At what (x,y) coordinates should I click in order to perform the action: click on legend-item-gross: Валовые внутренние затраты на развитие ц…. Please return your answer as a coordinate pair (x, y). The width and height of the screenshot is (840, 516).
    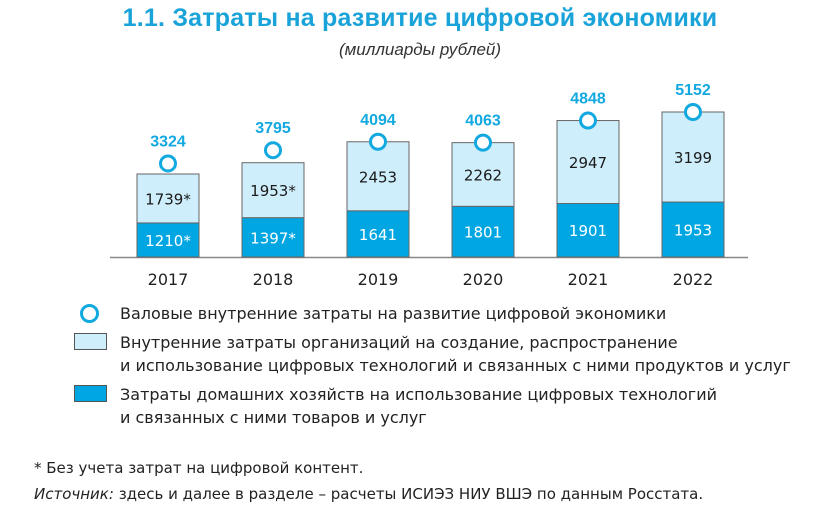
    Looking at the image, I should click on (444, 313).